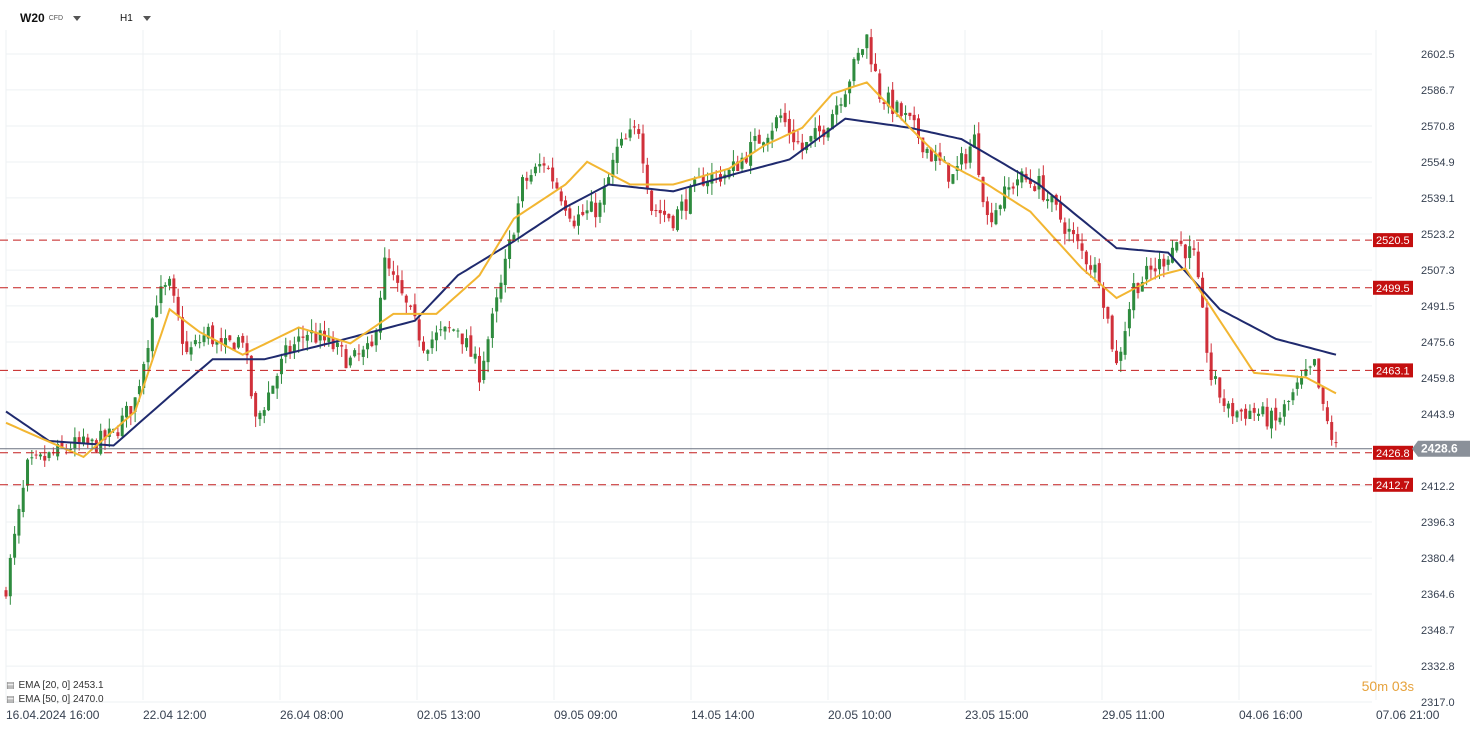  What do you see at coordinates (146, 18) in the screenshot?
I see `chevron-down-icon` at bounding box center [146, 18].